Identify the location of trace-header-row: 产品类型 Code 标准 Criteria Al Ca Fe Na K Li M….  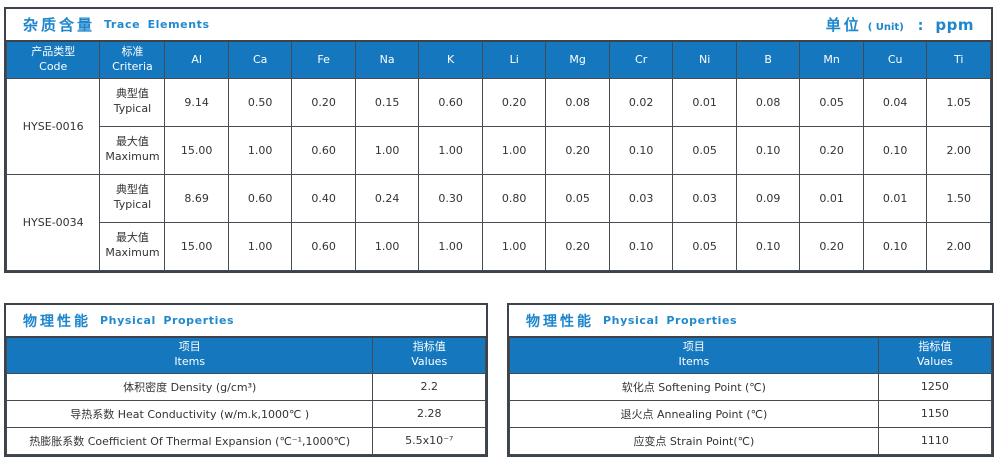
(498, 59).